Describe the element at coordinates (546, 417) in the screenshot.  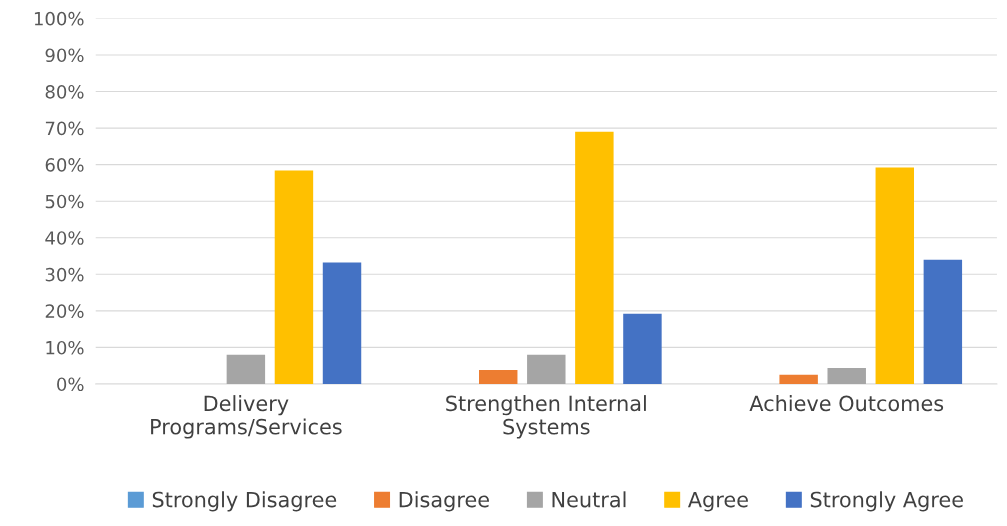
I see `x-tick-label: Strengthen Internal Systems` at that location.